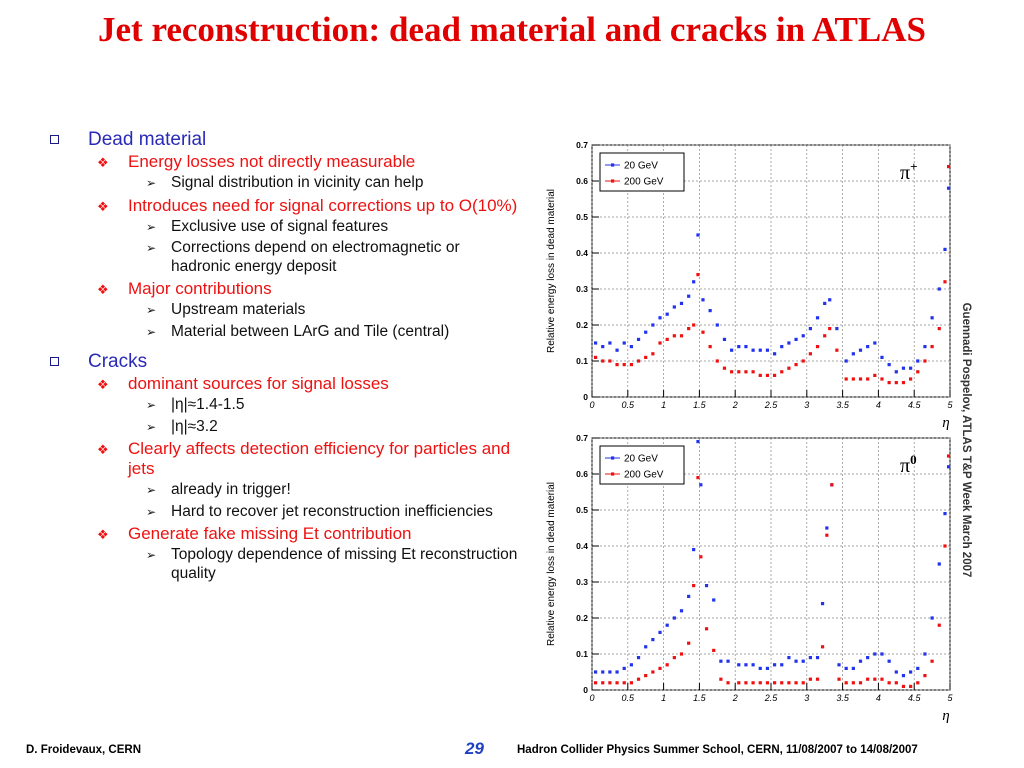 This screenshot has height=768, width=1024. What do you see at coordinates (474, 748) in the screenshot?
I see `page-number: 29` at bounding box center [474, 748].